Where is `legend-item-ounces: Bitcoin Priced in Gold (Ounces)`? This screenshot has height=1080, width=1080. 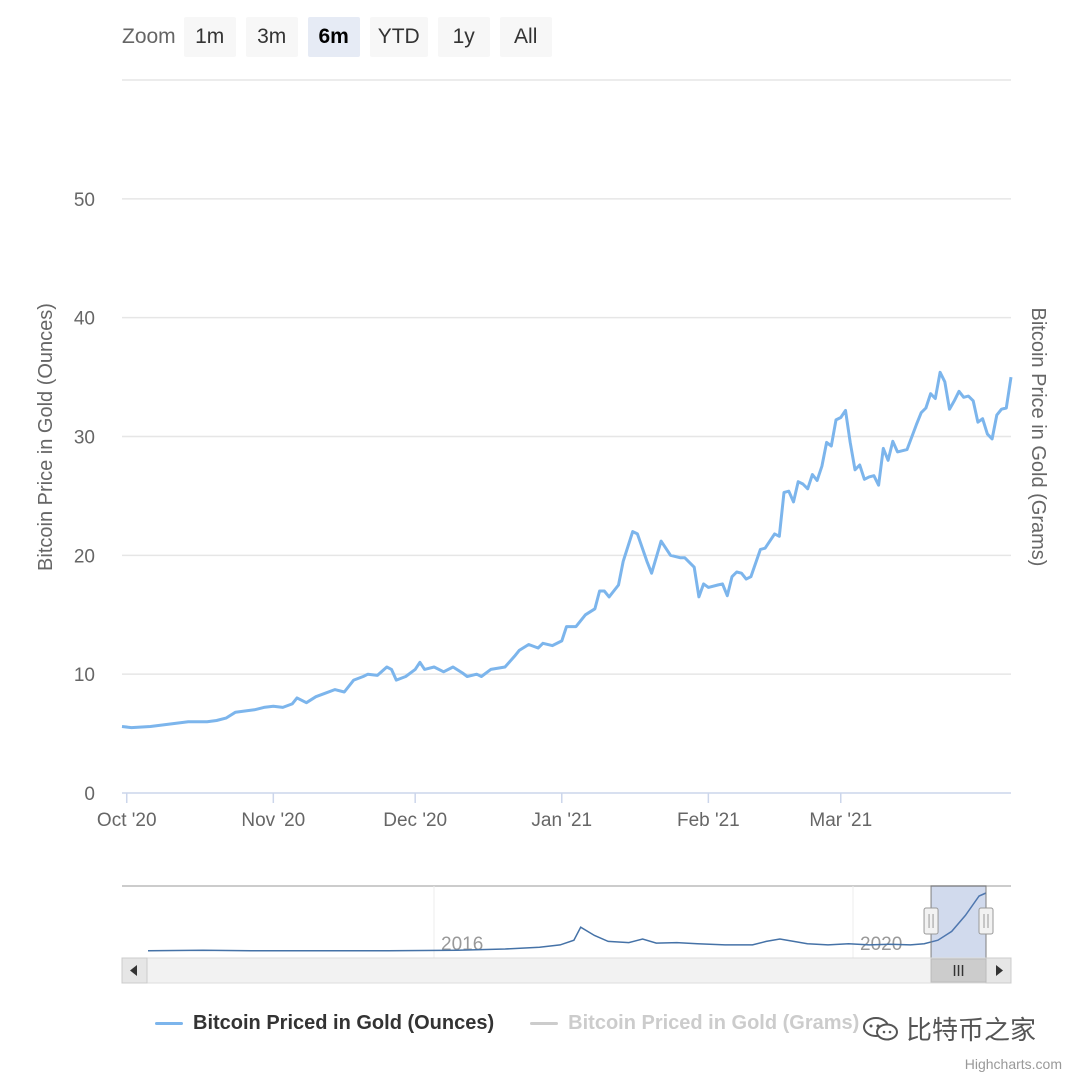
legend-item-ounces: Bitcoin Priced in Gold (Ounces) is located at coordinates (324, 1023).